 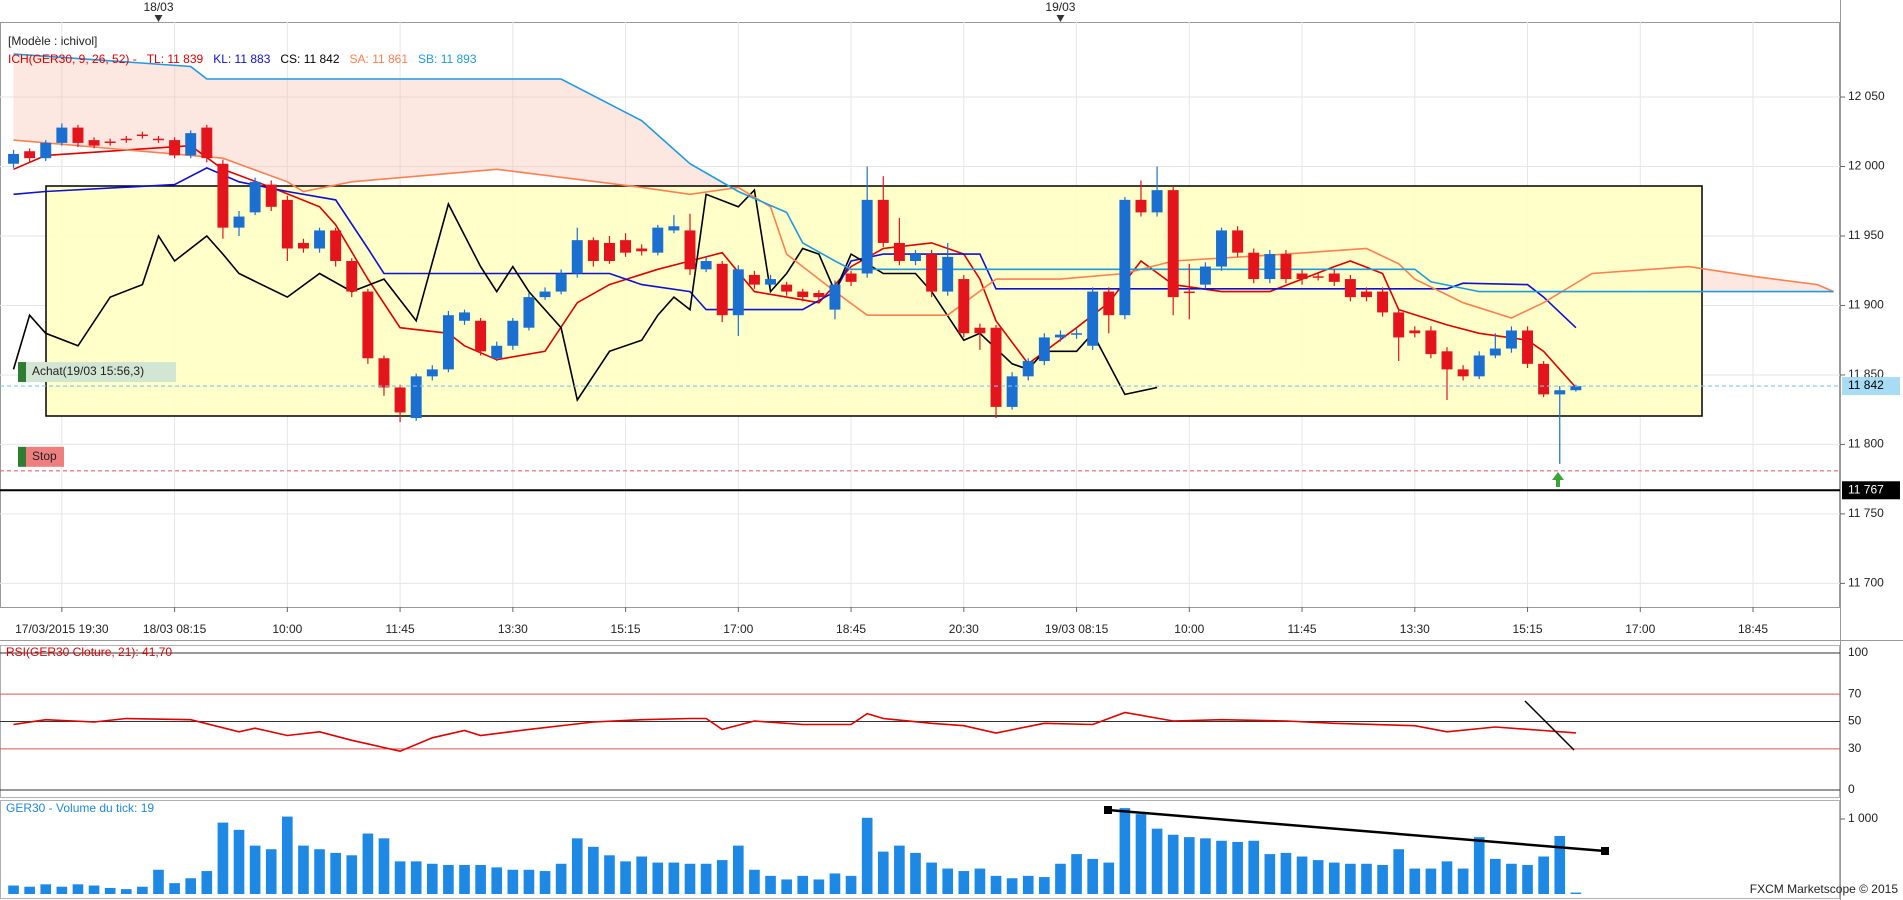 I want to click on y-tick-label: 30, so click(x=1855, y=748).